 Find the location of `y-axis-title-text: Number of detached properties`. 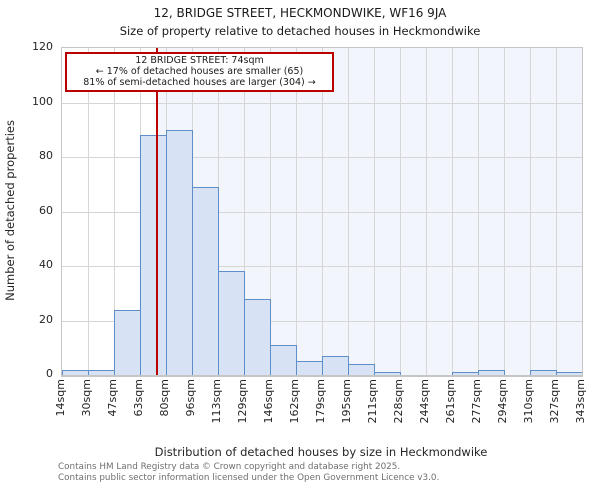

y-axis-title-text: Number of detached properties is located at coordinates (10, 210).